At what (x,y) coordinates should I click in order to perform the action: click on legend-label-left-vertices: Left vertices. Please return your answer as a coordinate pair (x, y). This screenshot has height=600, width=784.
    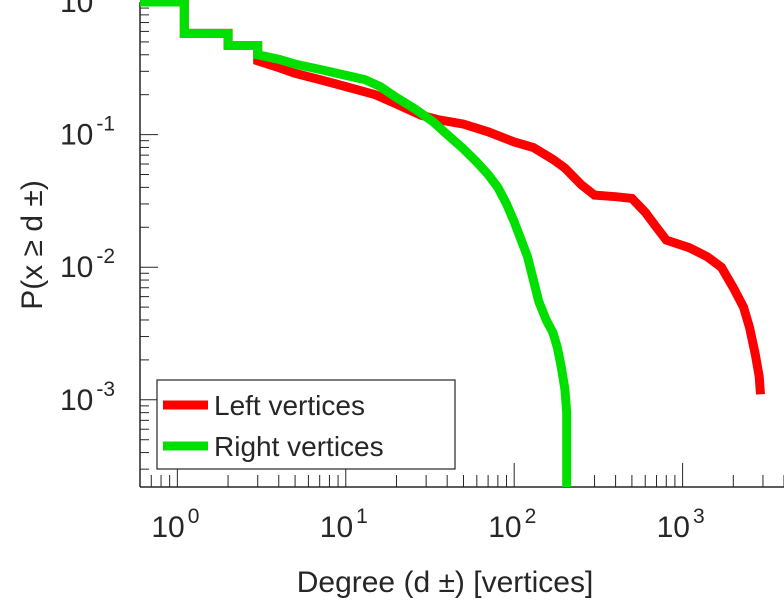
    Looking at the image, I should click on (289, 405).